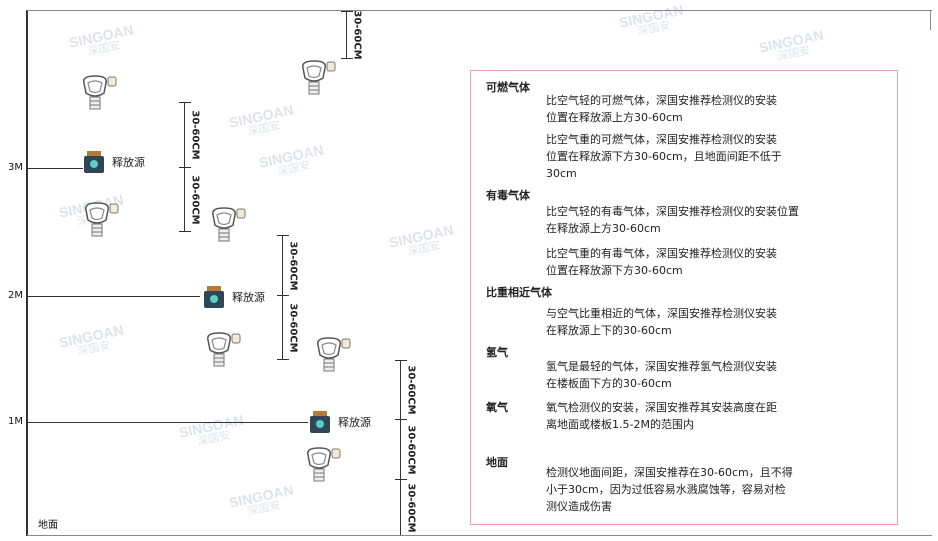  I want to click on similar-heading: 比重相近气体, so click(519, 292).